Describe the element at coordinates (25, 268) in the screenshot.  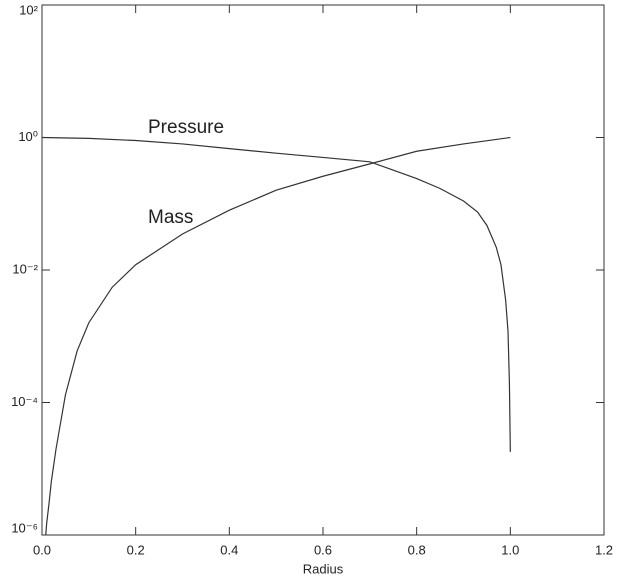
I see `y-tick-label: 10⁻²` at that location.